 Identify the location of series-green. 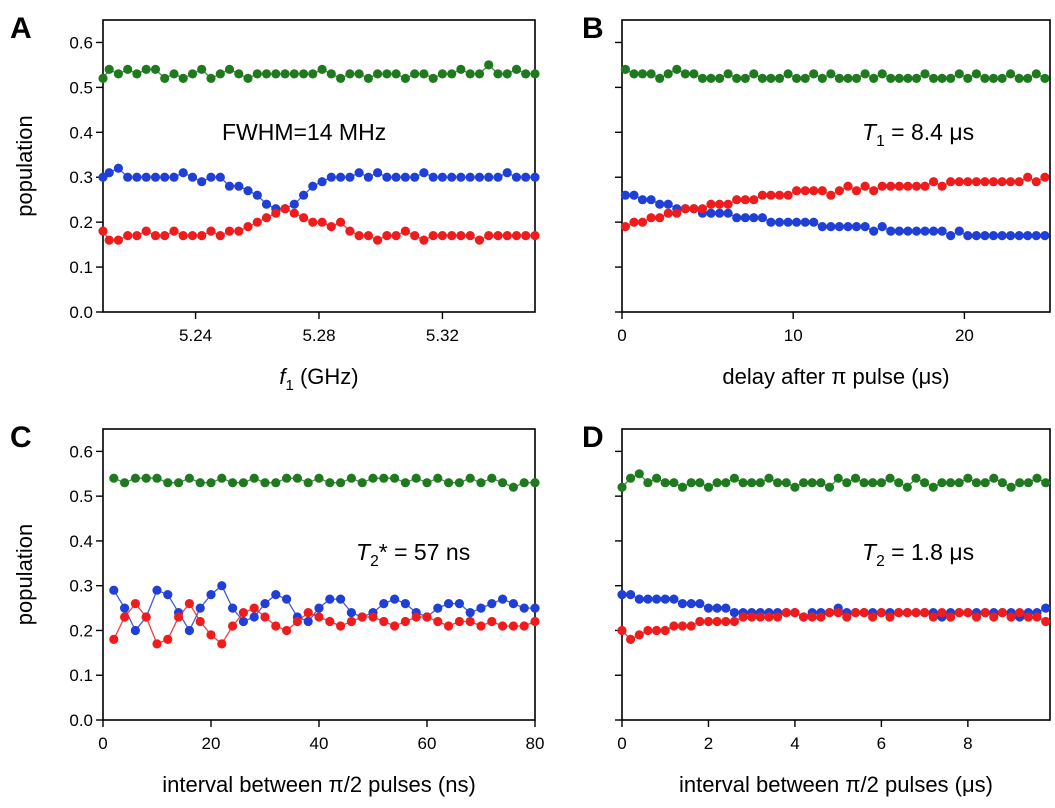
(835, 73).